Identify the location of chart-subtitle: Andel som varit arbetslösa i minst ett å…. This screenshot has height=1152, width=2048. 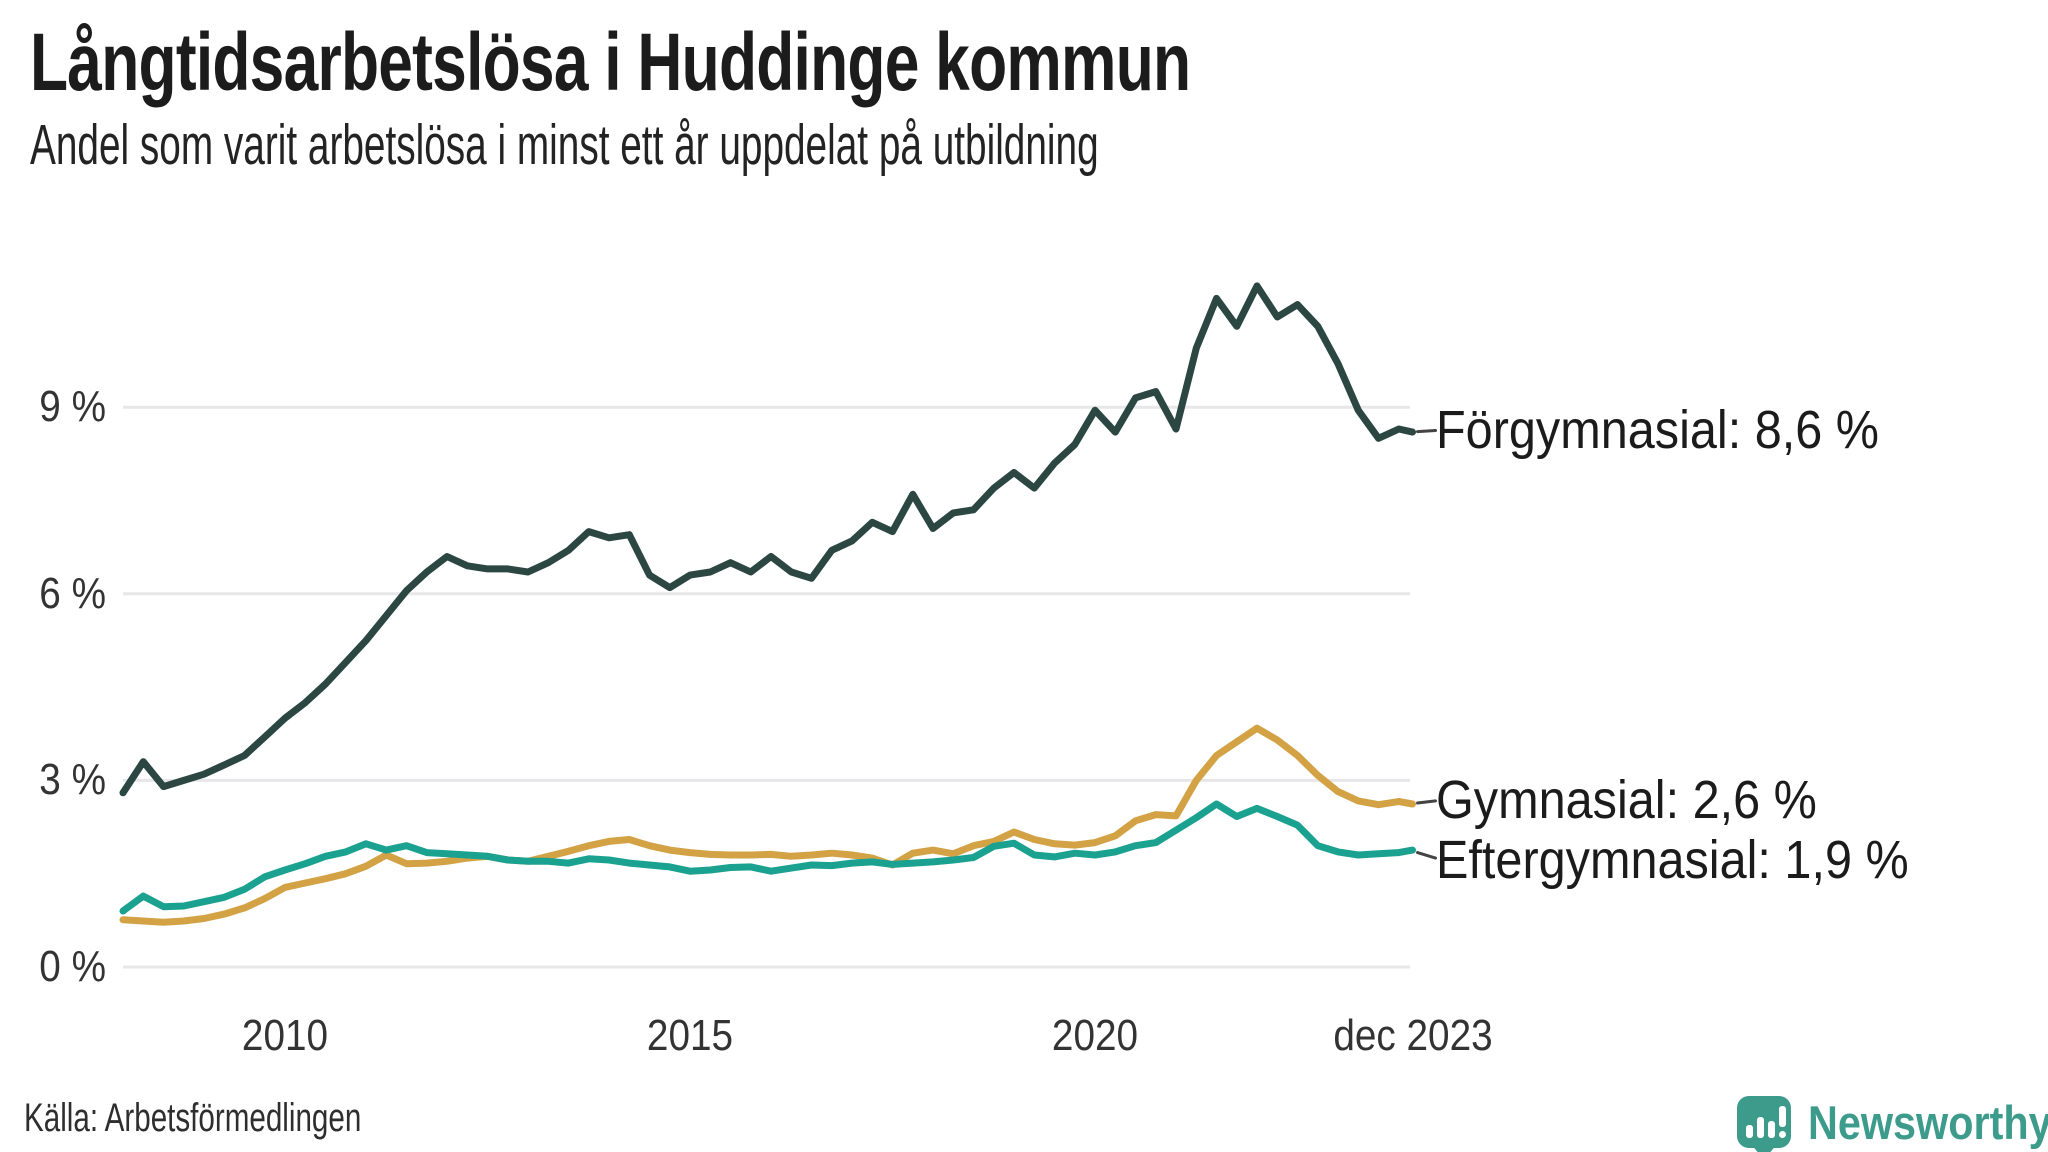
(564, 145).